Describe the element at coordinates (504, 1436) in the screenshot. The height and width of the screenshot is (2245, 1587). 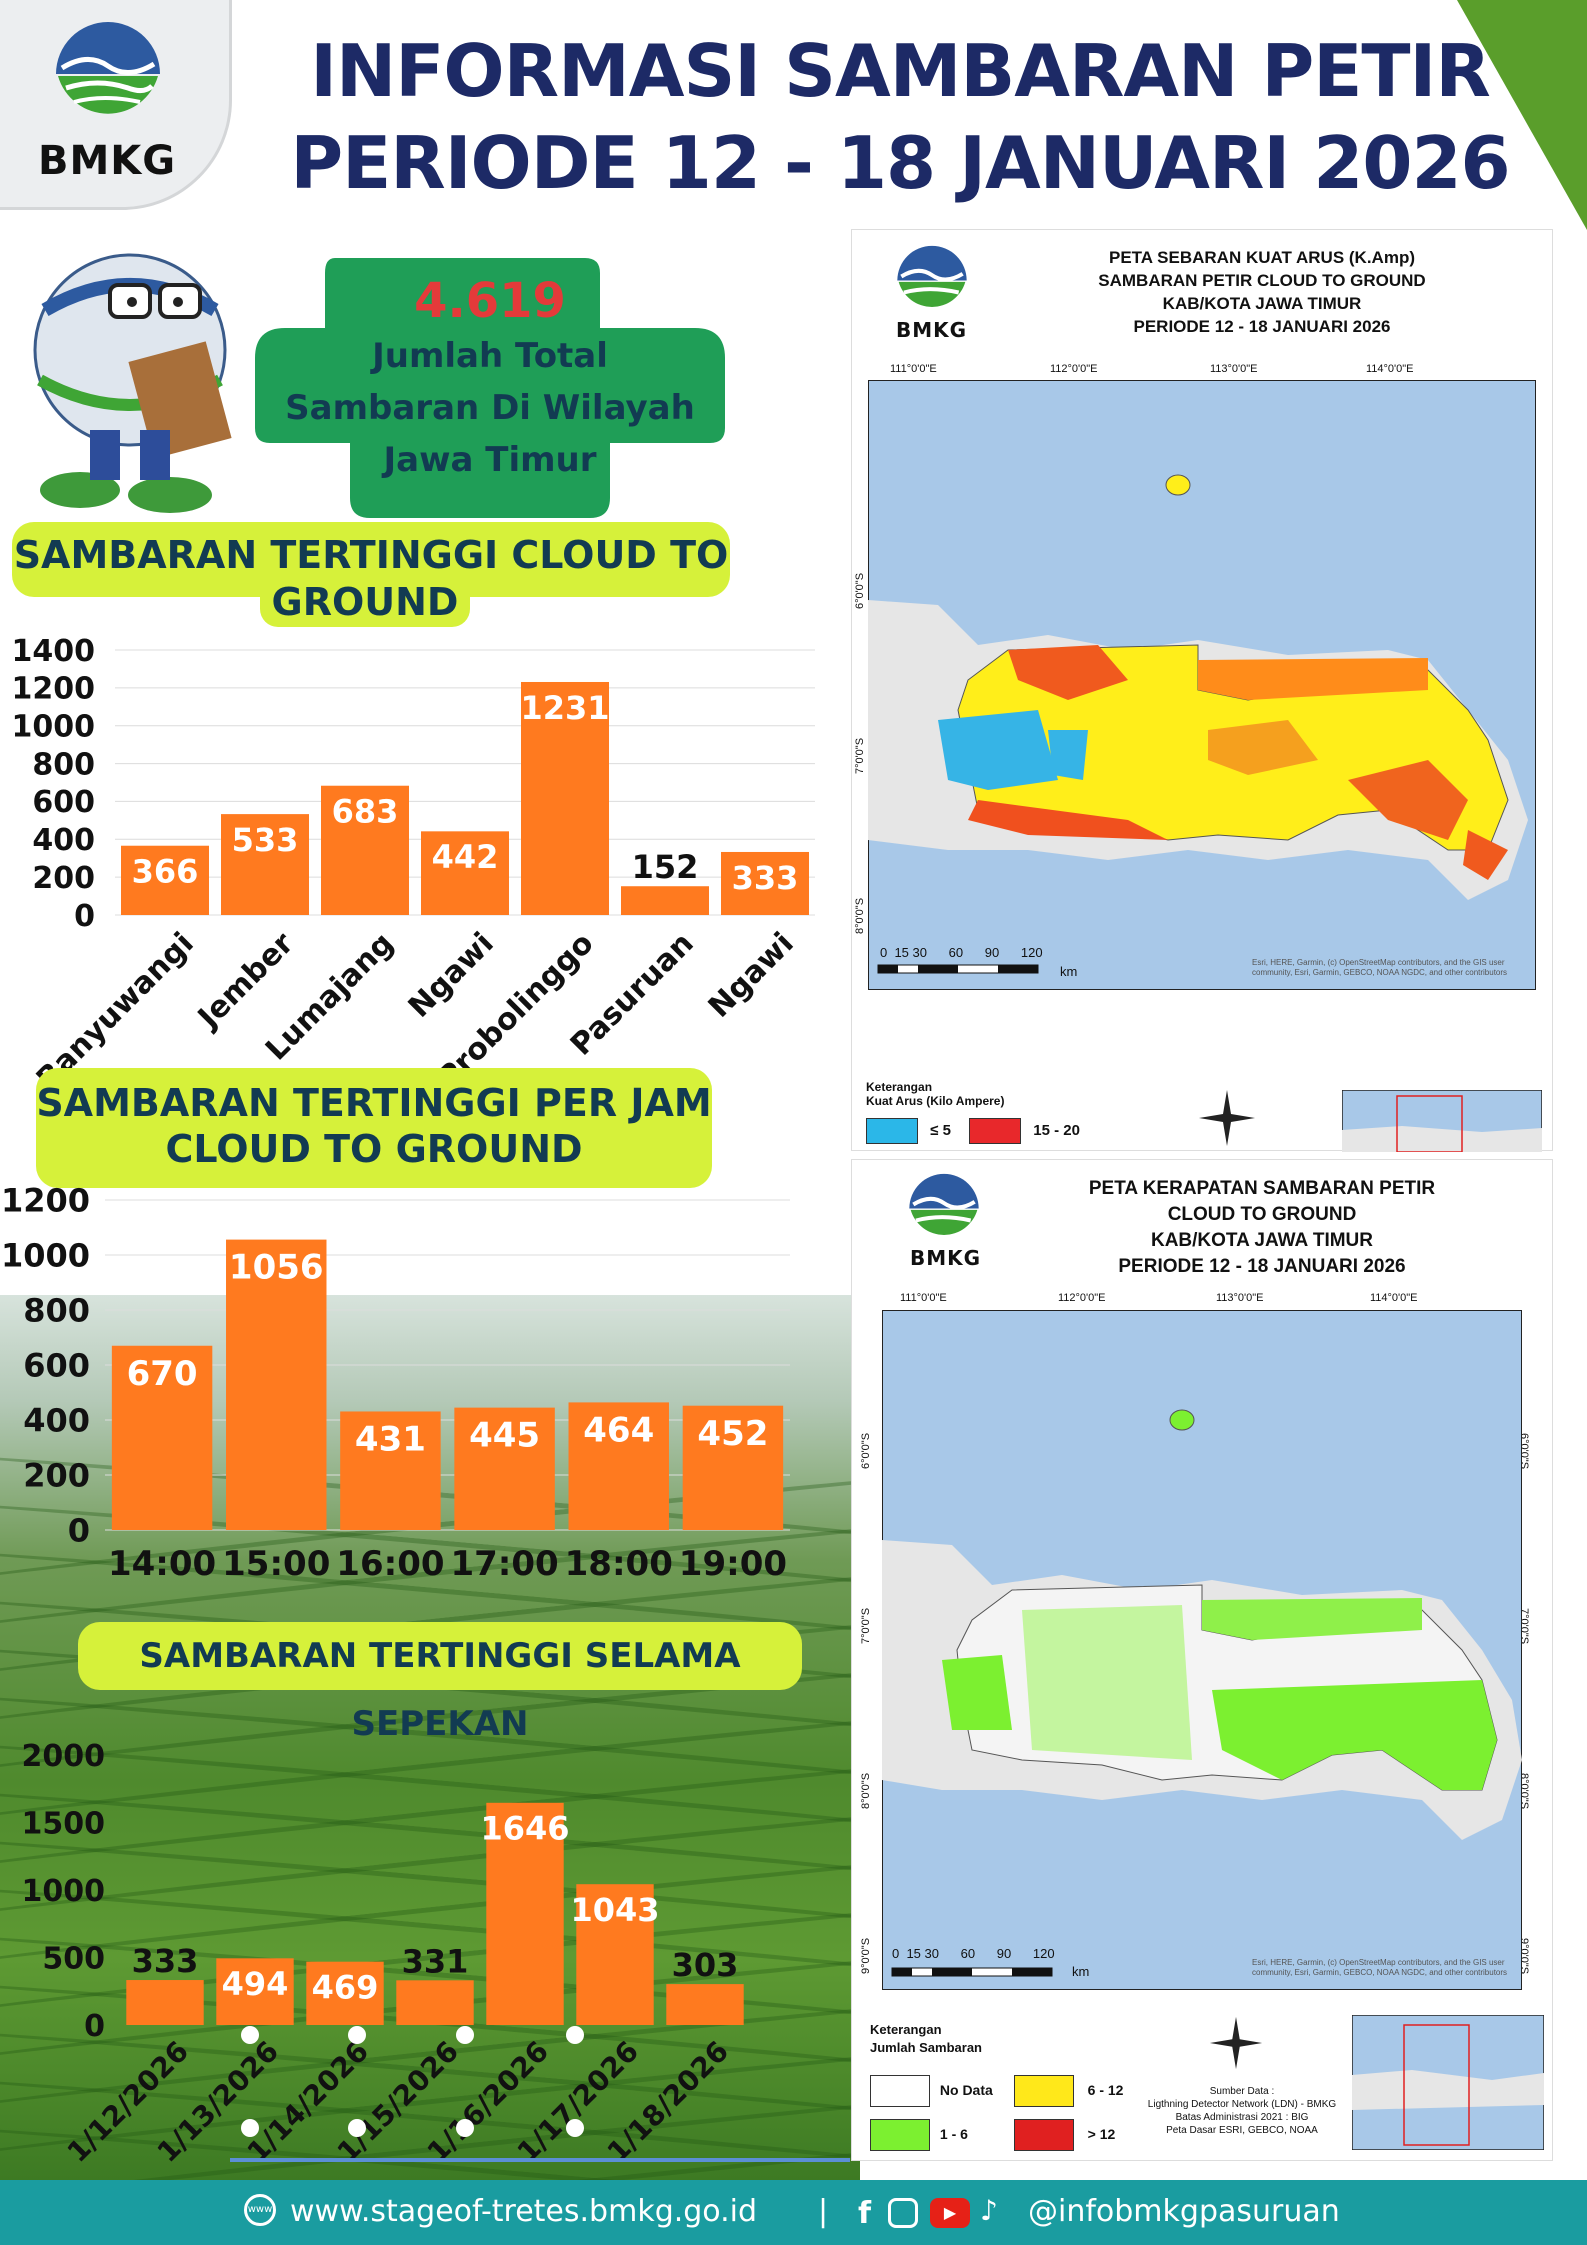
I see `data-label: 445` at that location.